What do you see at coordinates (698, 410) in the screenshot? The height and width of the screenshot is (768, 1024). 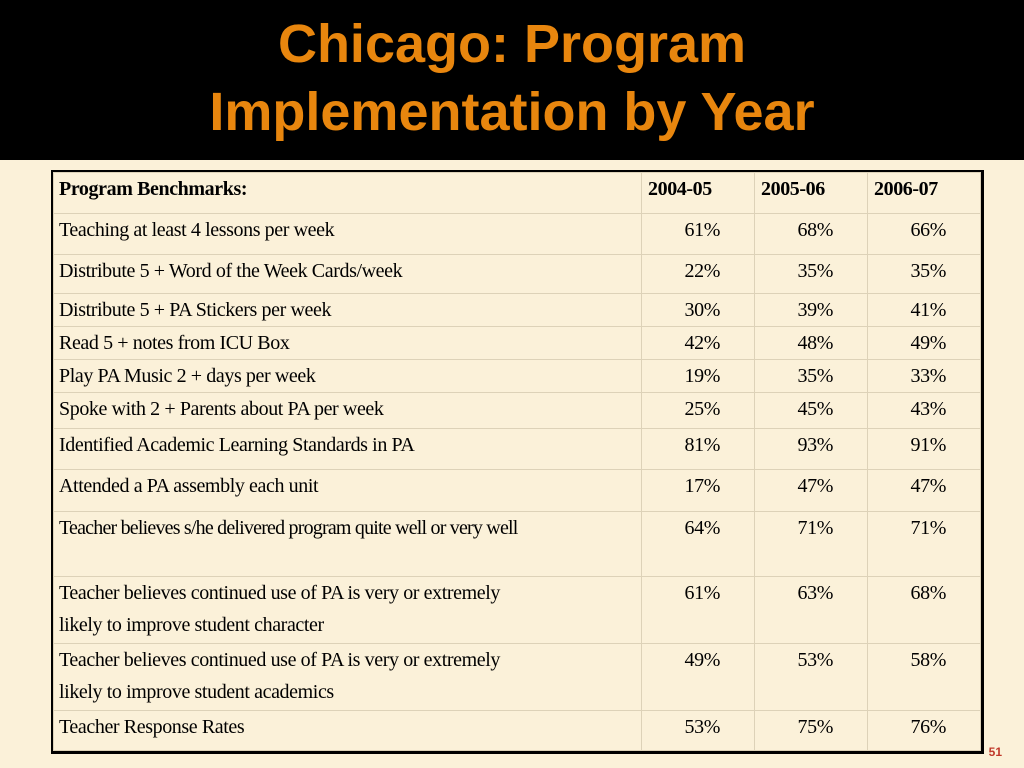 I see `value-2004-05: 25%` at bounding box center [698, 410].